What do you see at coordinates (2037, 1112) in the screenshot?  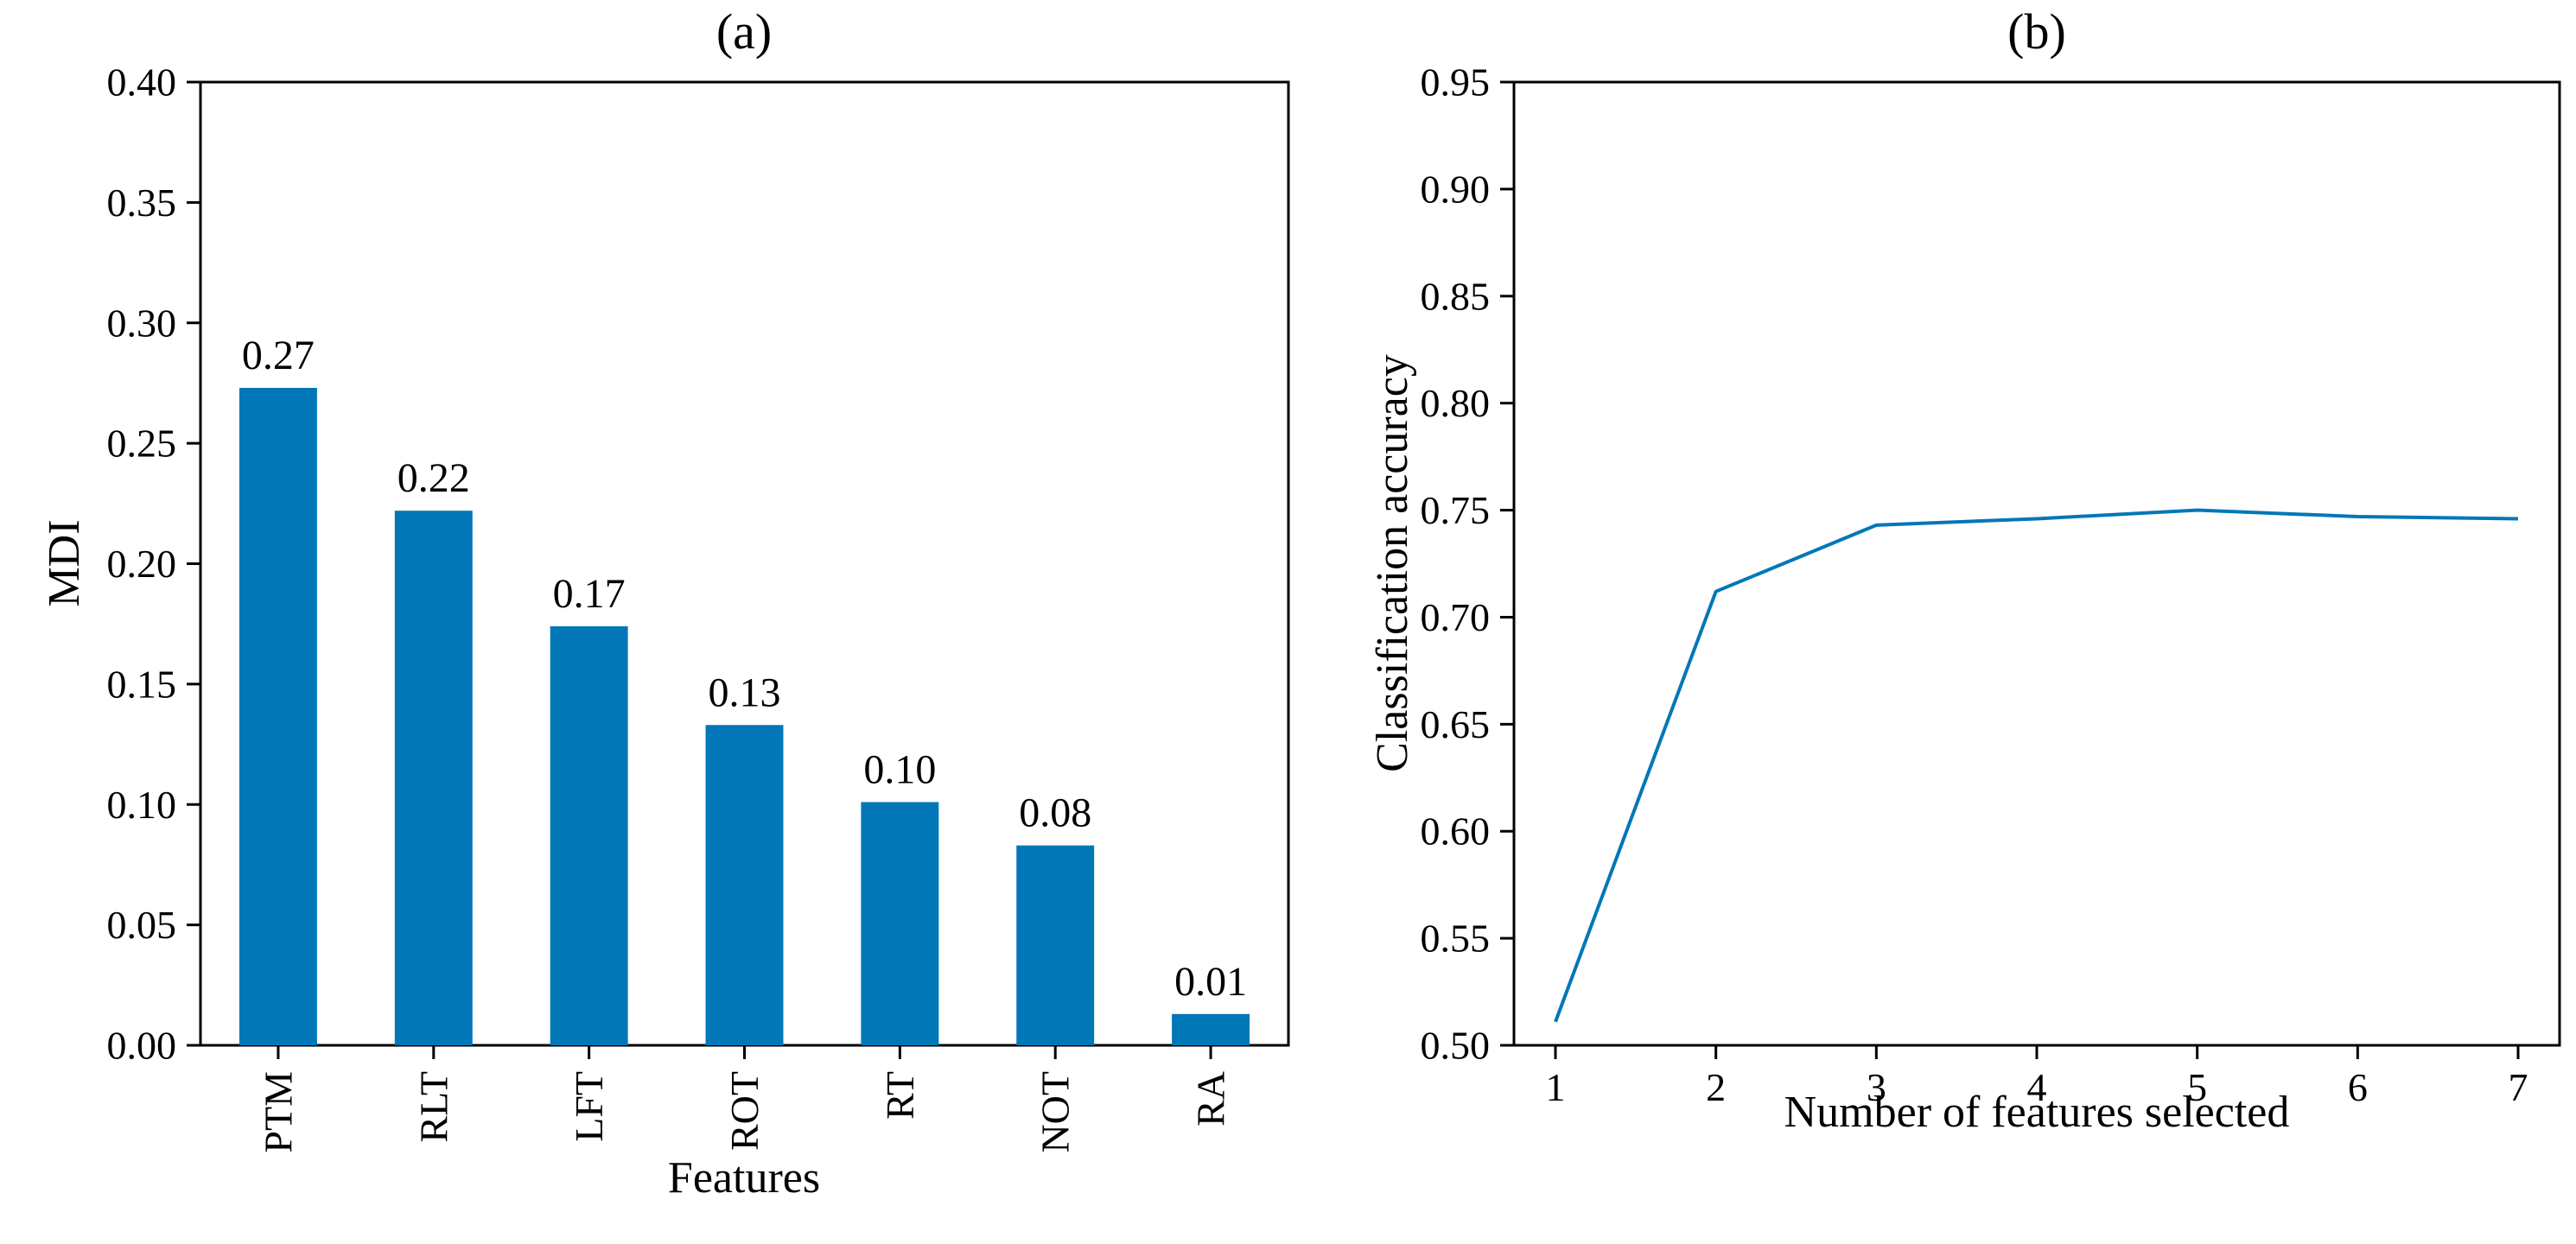 I see `panel-b-x-axis-label: Number of features selected` at bounding box center [2037, 1112].